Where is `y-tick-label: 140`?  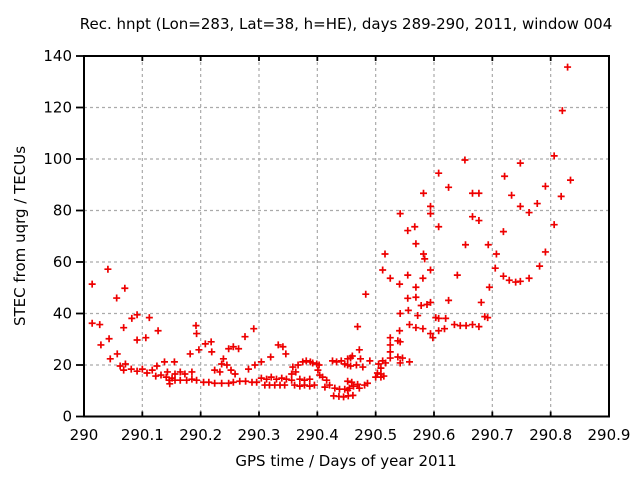 y-tick-label: 140 is located at coordinates (57, 56).